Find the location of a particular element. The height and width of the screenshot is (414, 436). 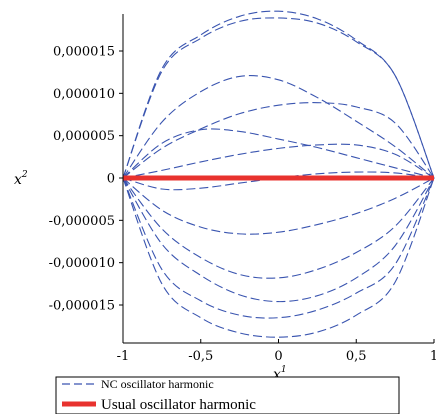

y-tick-label-4: 0 is located at coordinates (111, 179).